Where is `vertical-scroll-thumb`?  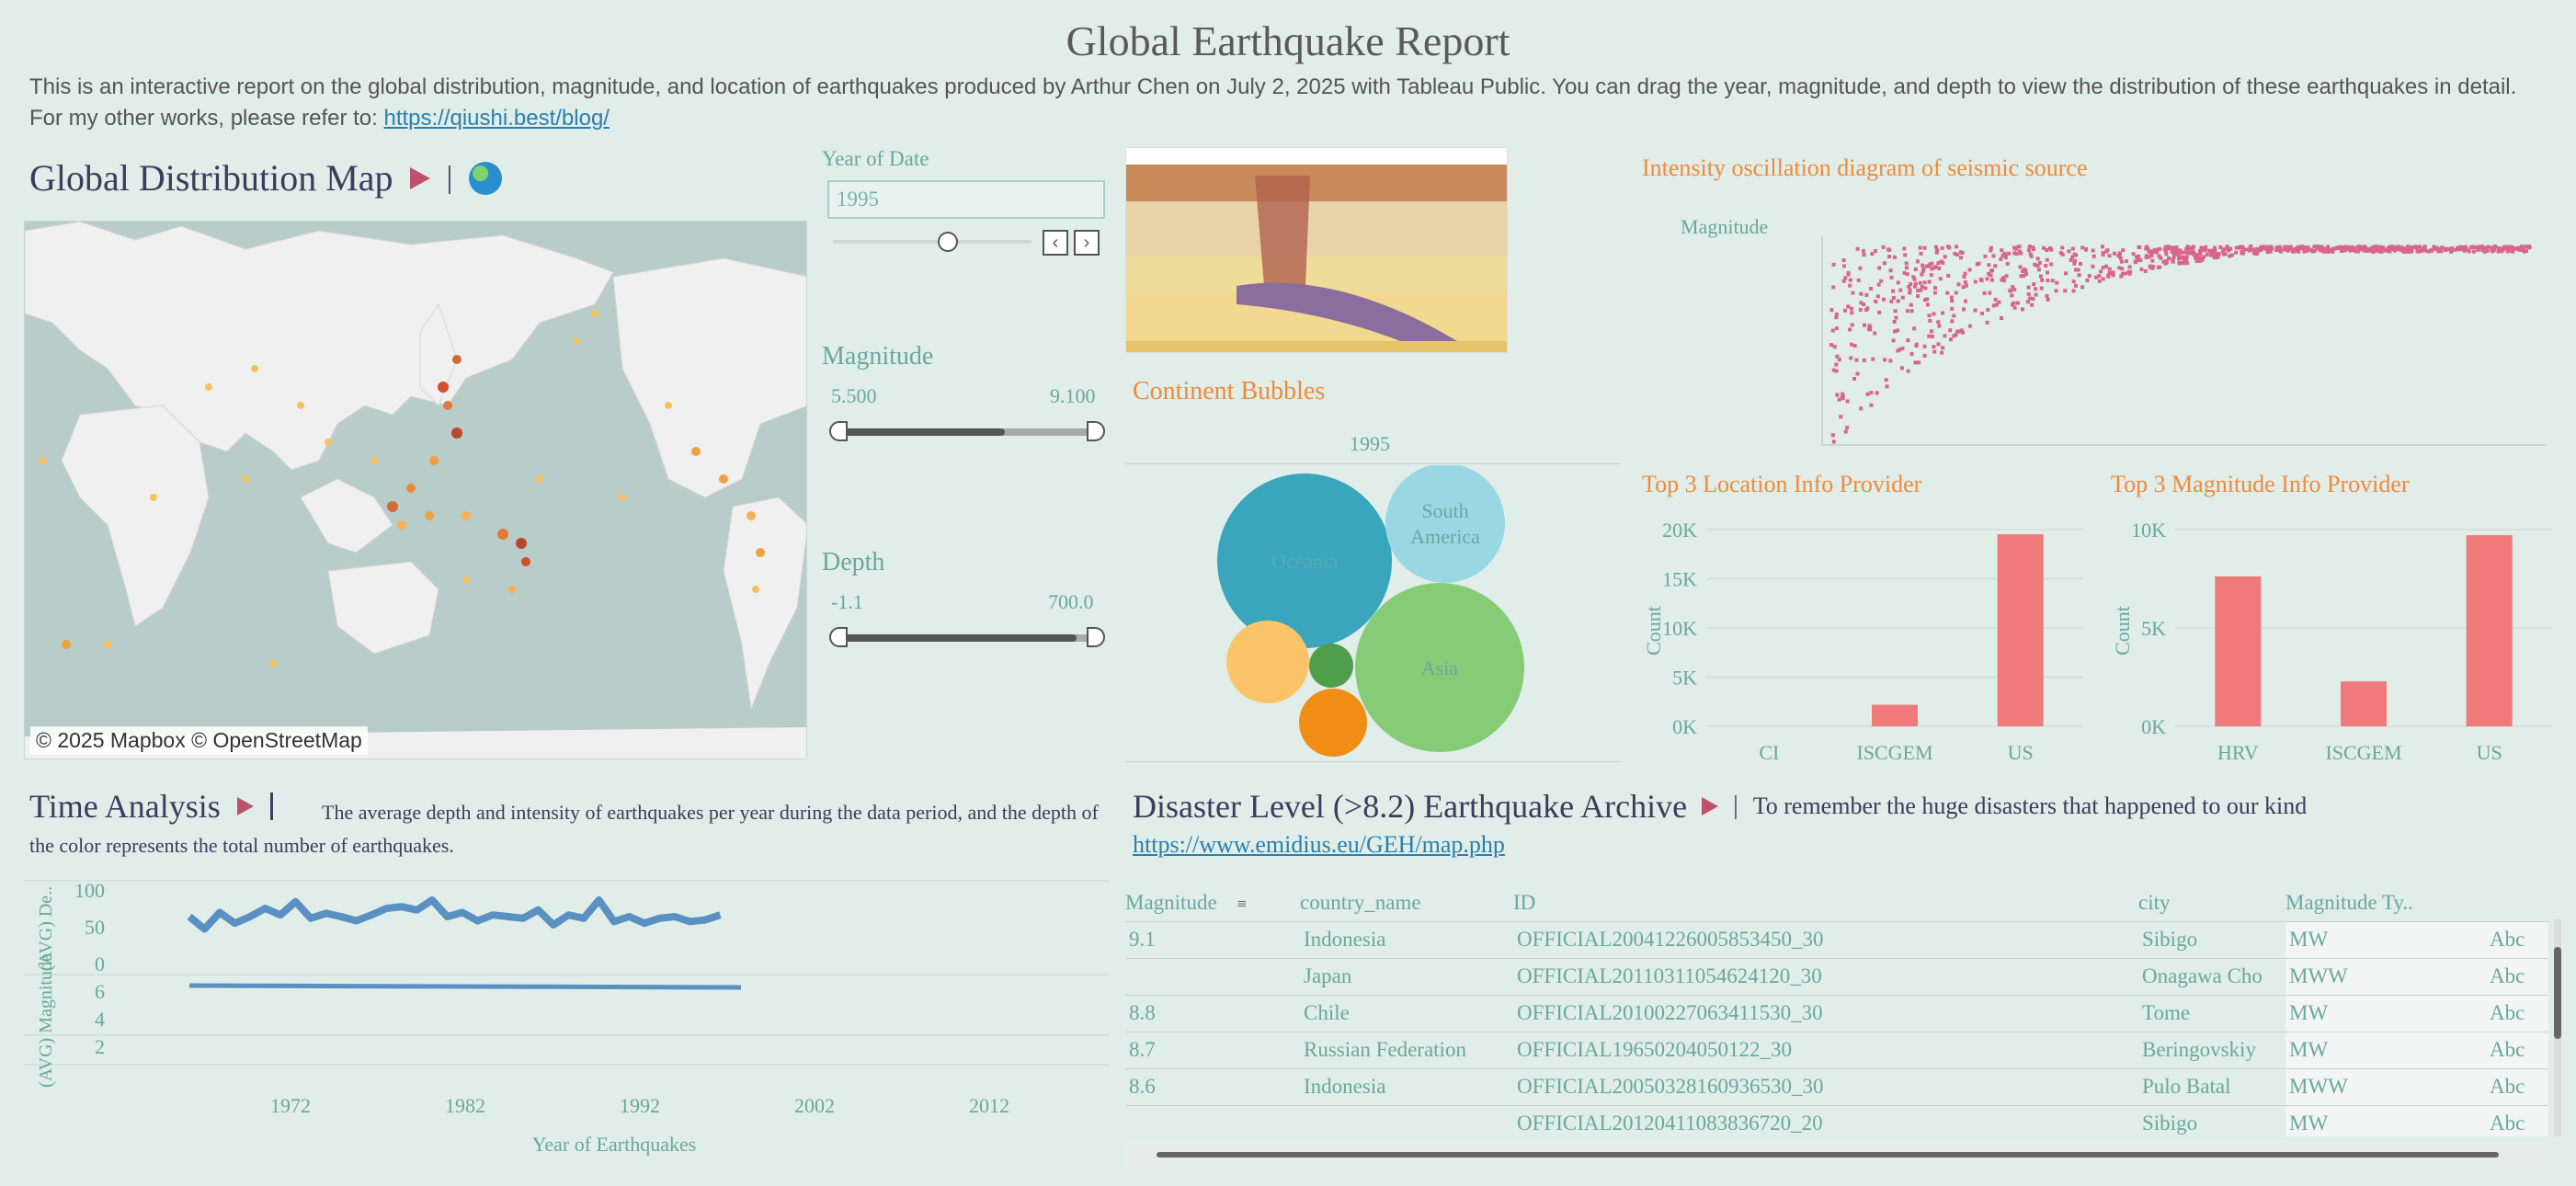
vertical-scroll-thumb is located at coordinates (2557, 993).